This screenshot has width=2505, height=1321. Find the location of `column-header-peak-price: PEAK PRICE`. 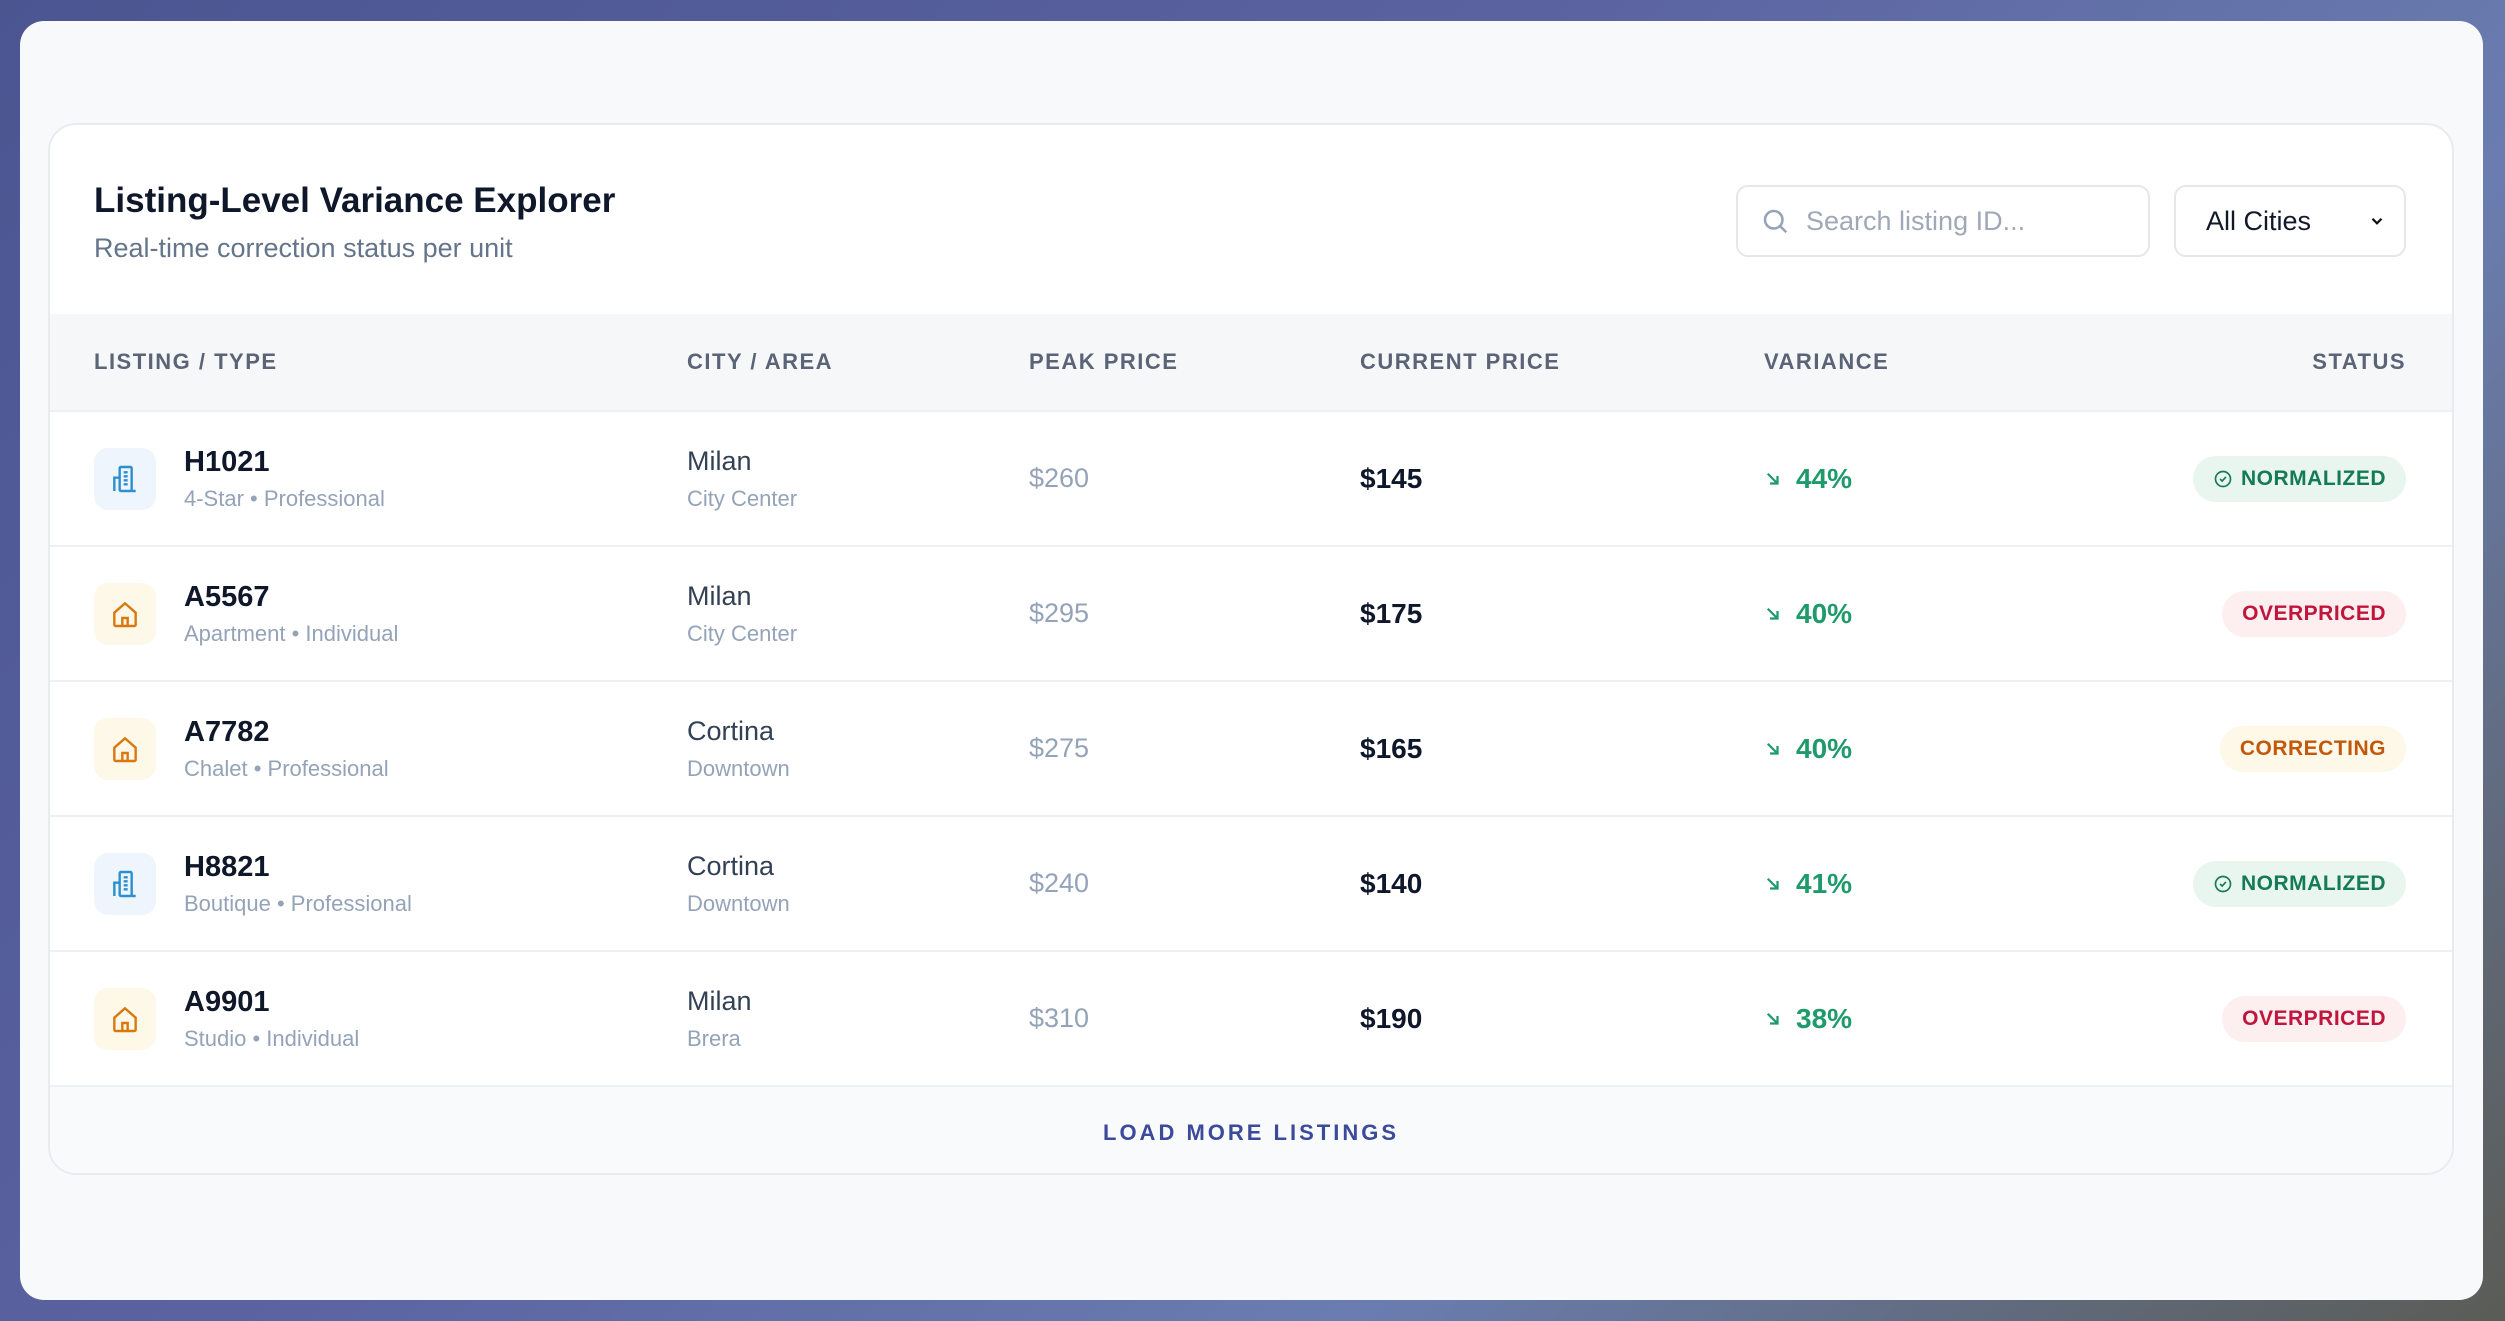

column-header-peak-price: PEAK PRICE is located at coordinates (1104, 361).